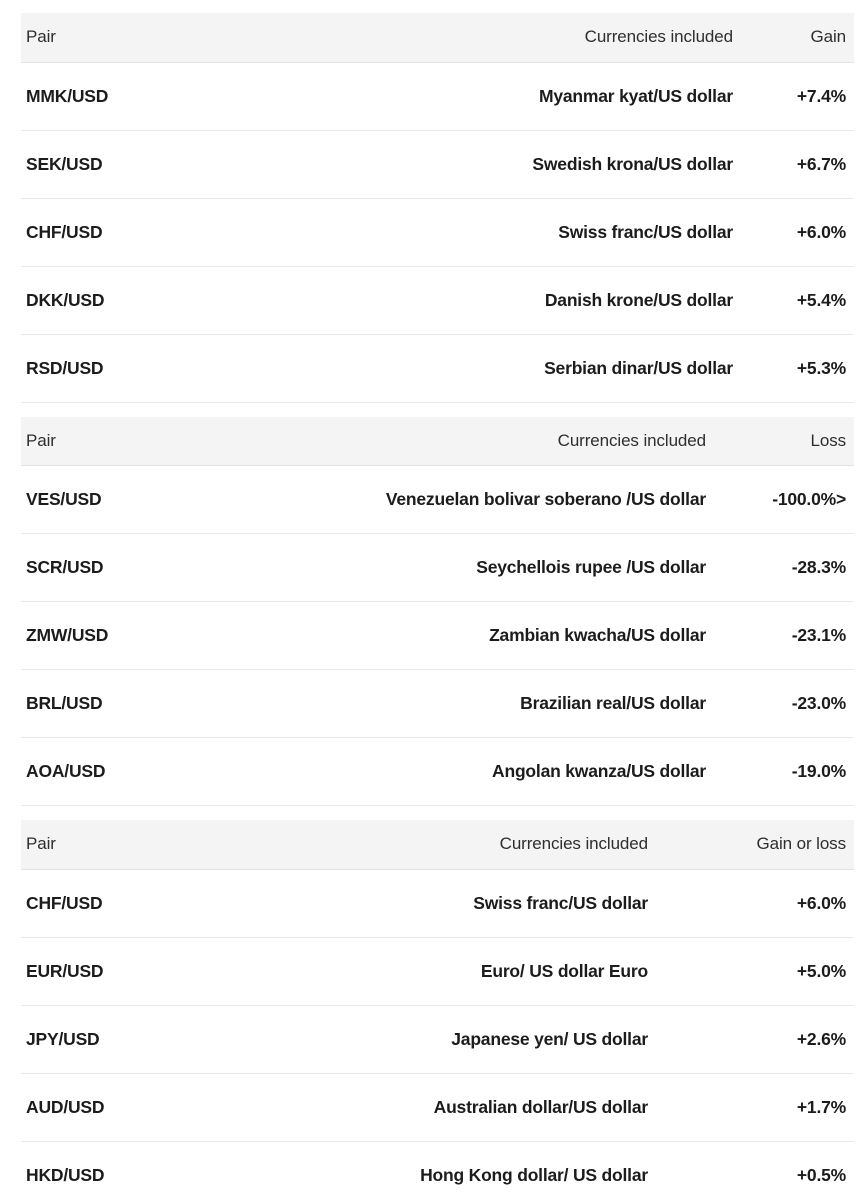  I want to click on currencies-included-cell: Danish krone/US dollar, so click(494, 300).